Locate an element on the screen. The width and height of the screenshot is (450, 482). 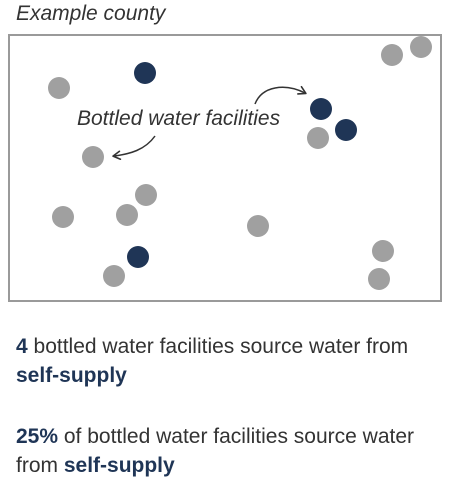
stat-percent-emphasis: self-supply is located at coordinates (119, 465).